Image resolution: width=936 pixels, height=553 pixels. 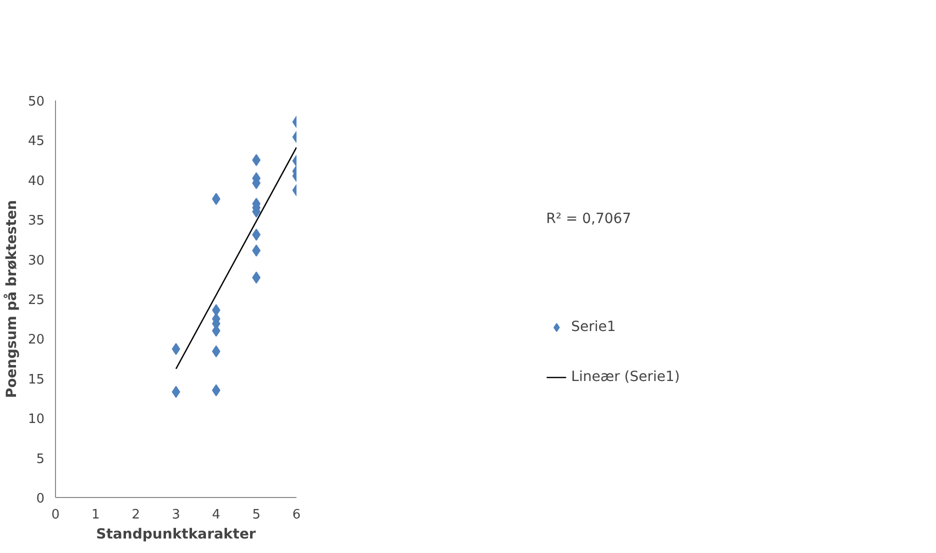 I want to click on y-tick-label: 0, so click(x=40, y=499).